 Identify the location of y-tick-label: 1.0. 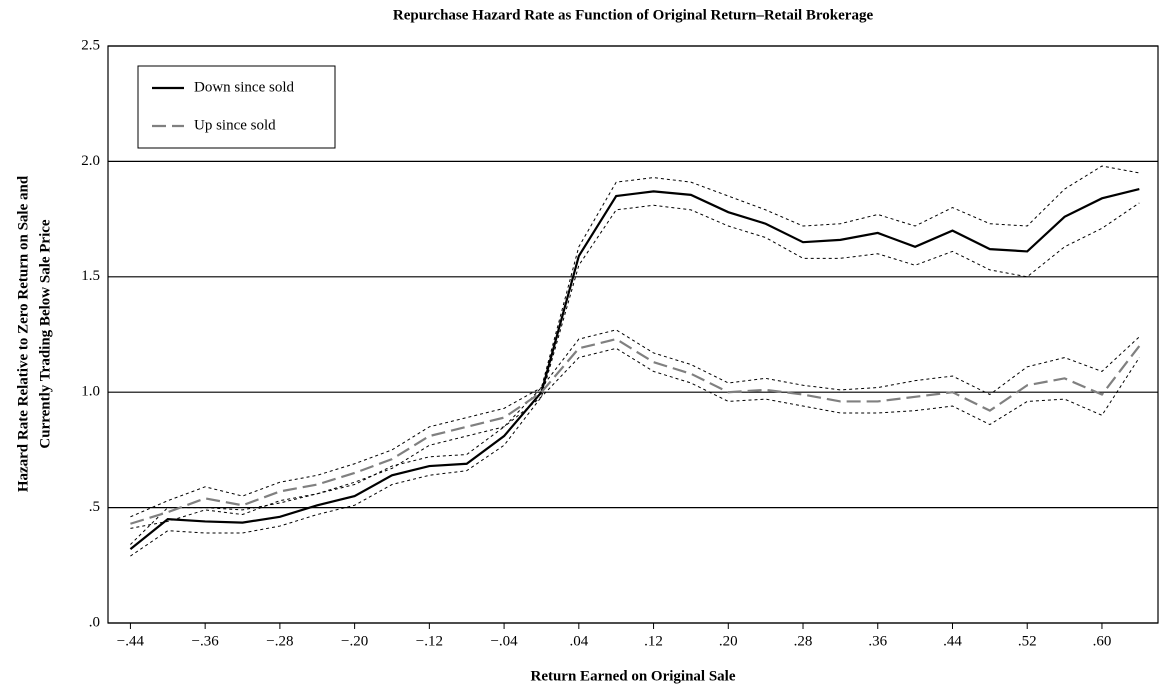
(90, 392).